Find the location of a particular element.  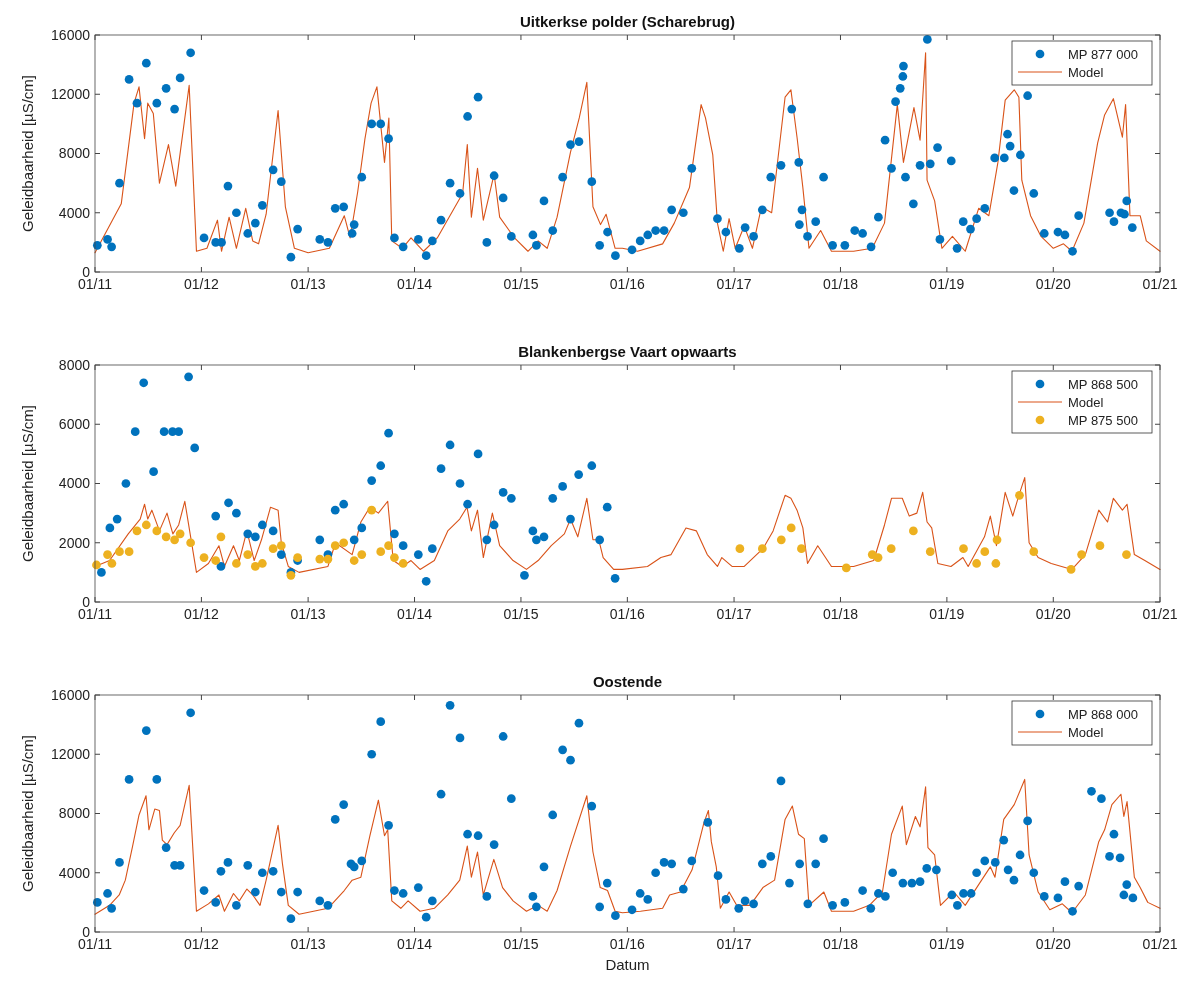

x-tick-label: 01/12 is located at coordinates (201, 284).